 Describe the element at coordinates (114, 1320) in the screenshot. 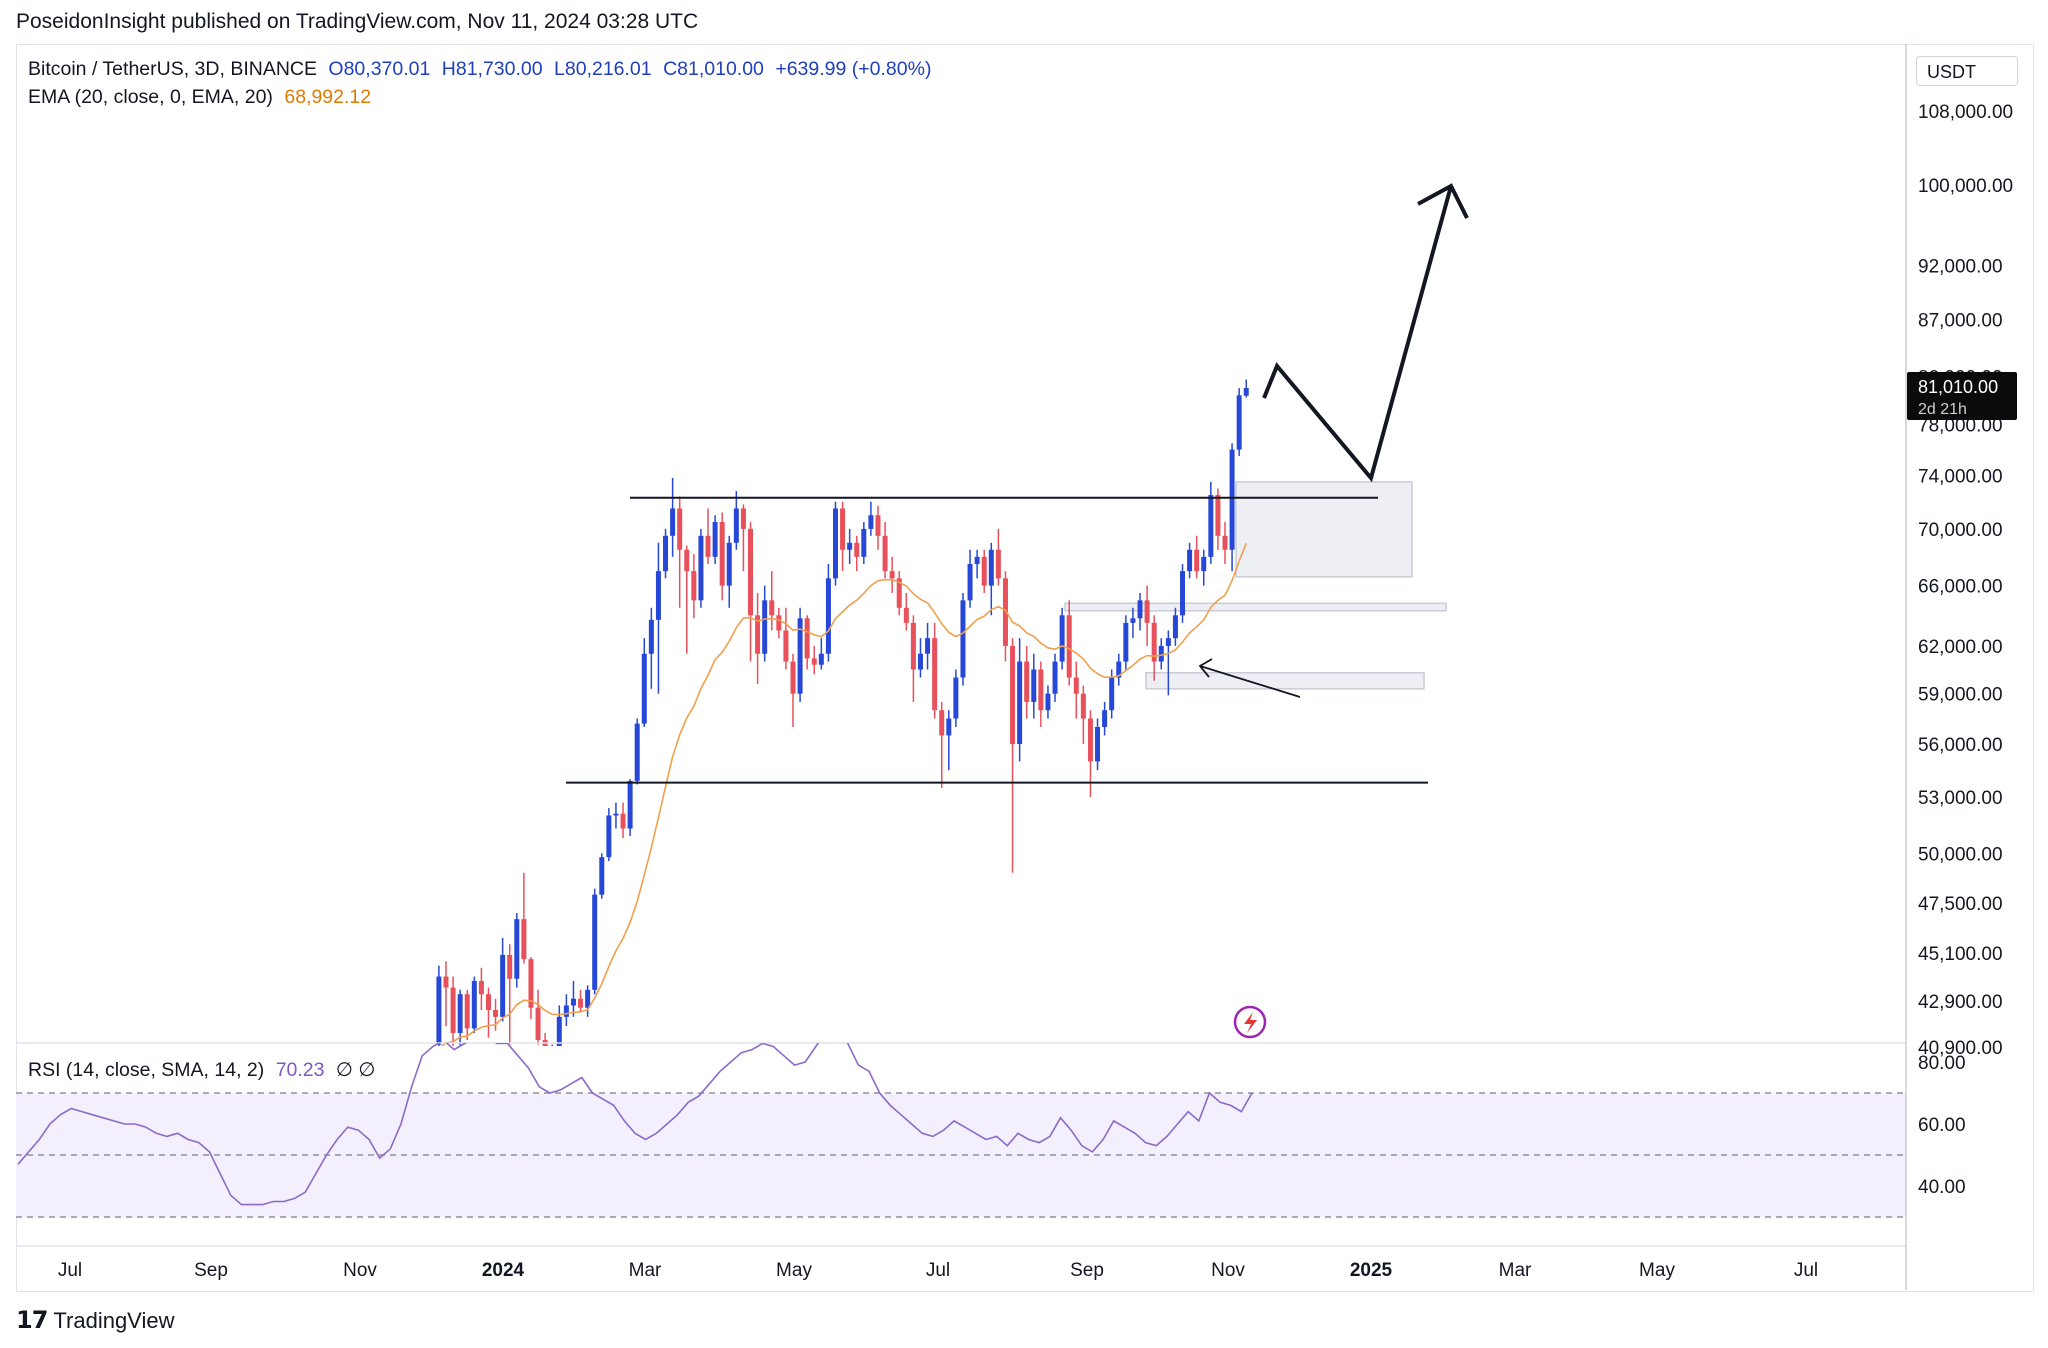

I see `footer-brand-text: TradingView` at that location.